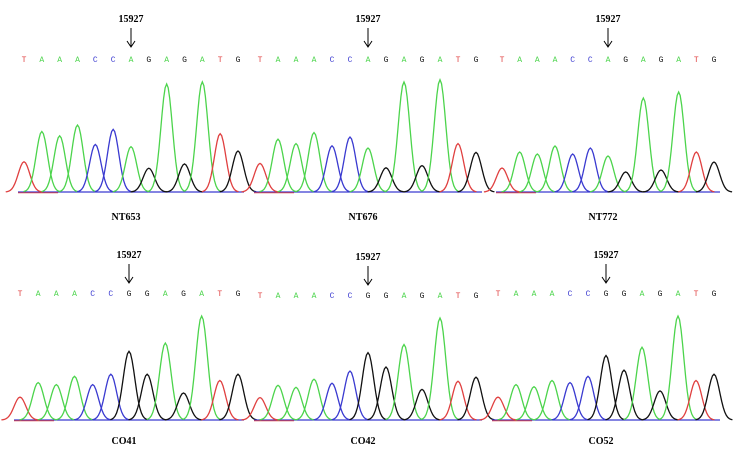 This screenshot has height=456, width=735. What do you see at coordinates (126, 217) in the screenshot?
I see `sample-label: NT653` at bounding box center [126, 217].